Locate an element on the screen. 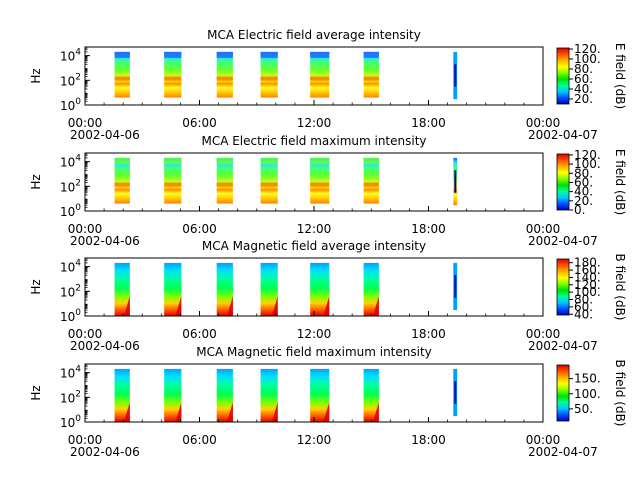  y-tick-label: 10⁴ is located at coordinates (70, 56).